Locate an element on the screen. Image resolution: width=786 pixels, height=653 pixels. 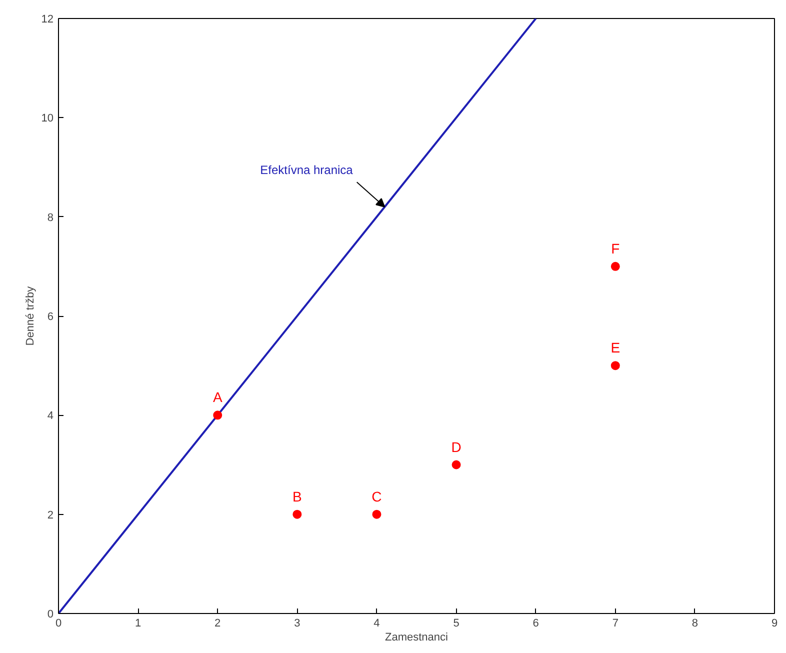
annotation: A is located at coordinates (217, 397).